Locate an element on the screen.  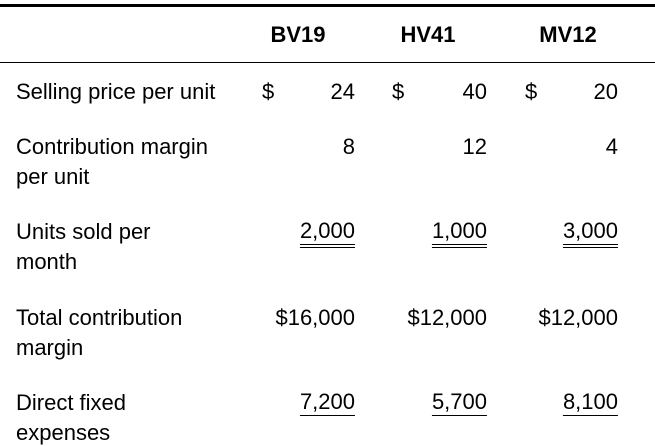
top-rule is located at coordinates (327, 5).